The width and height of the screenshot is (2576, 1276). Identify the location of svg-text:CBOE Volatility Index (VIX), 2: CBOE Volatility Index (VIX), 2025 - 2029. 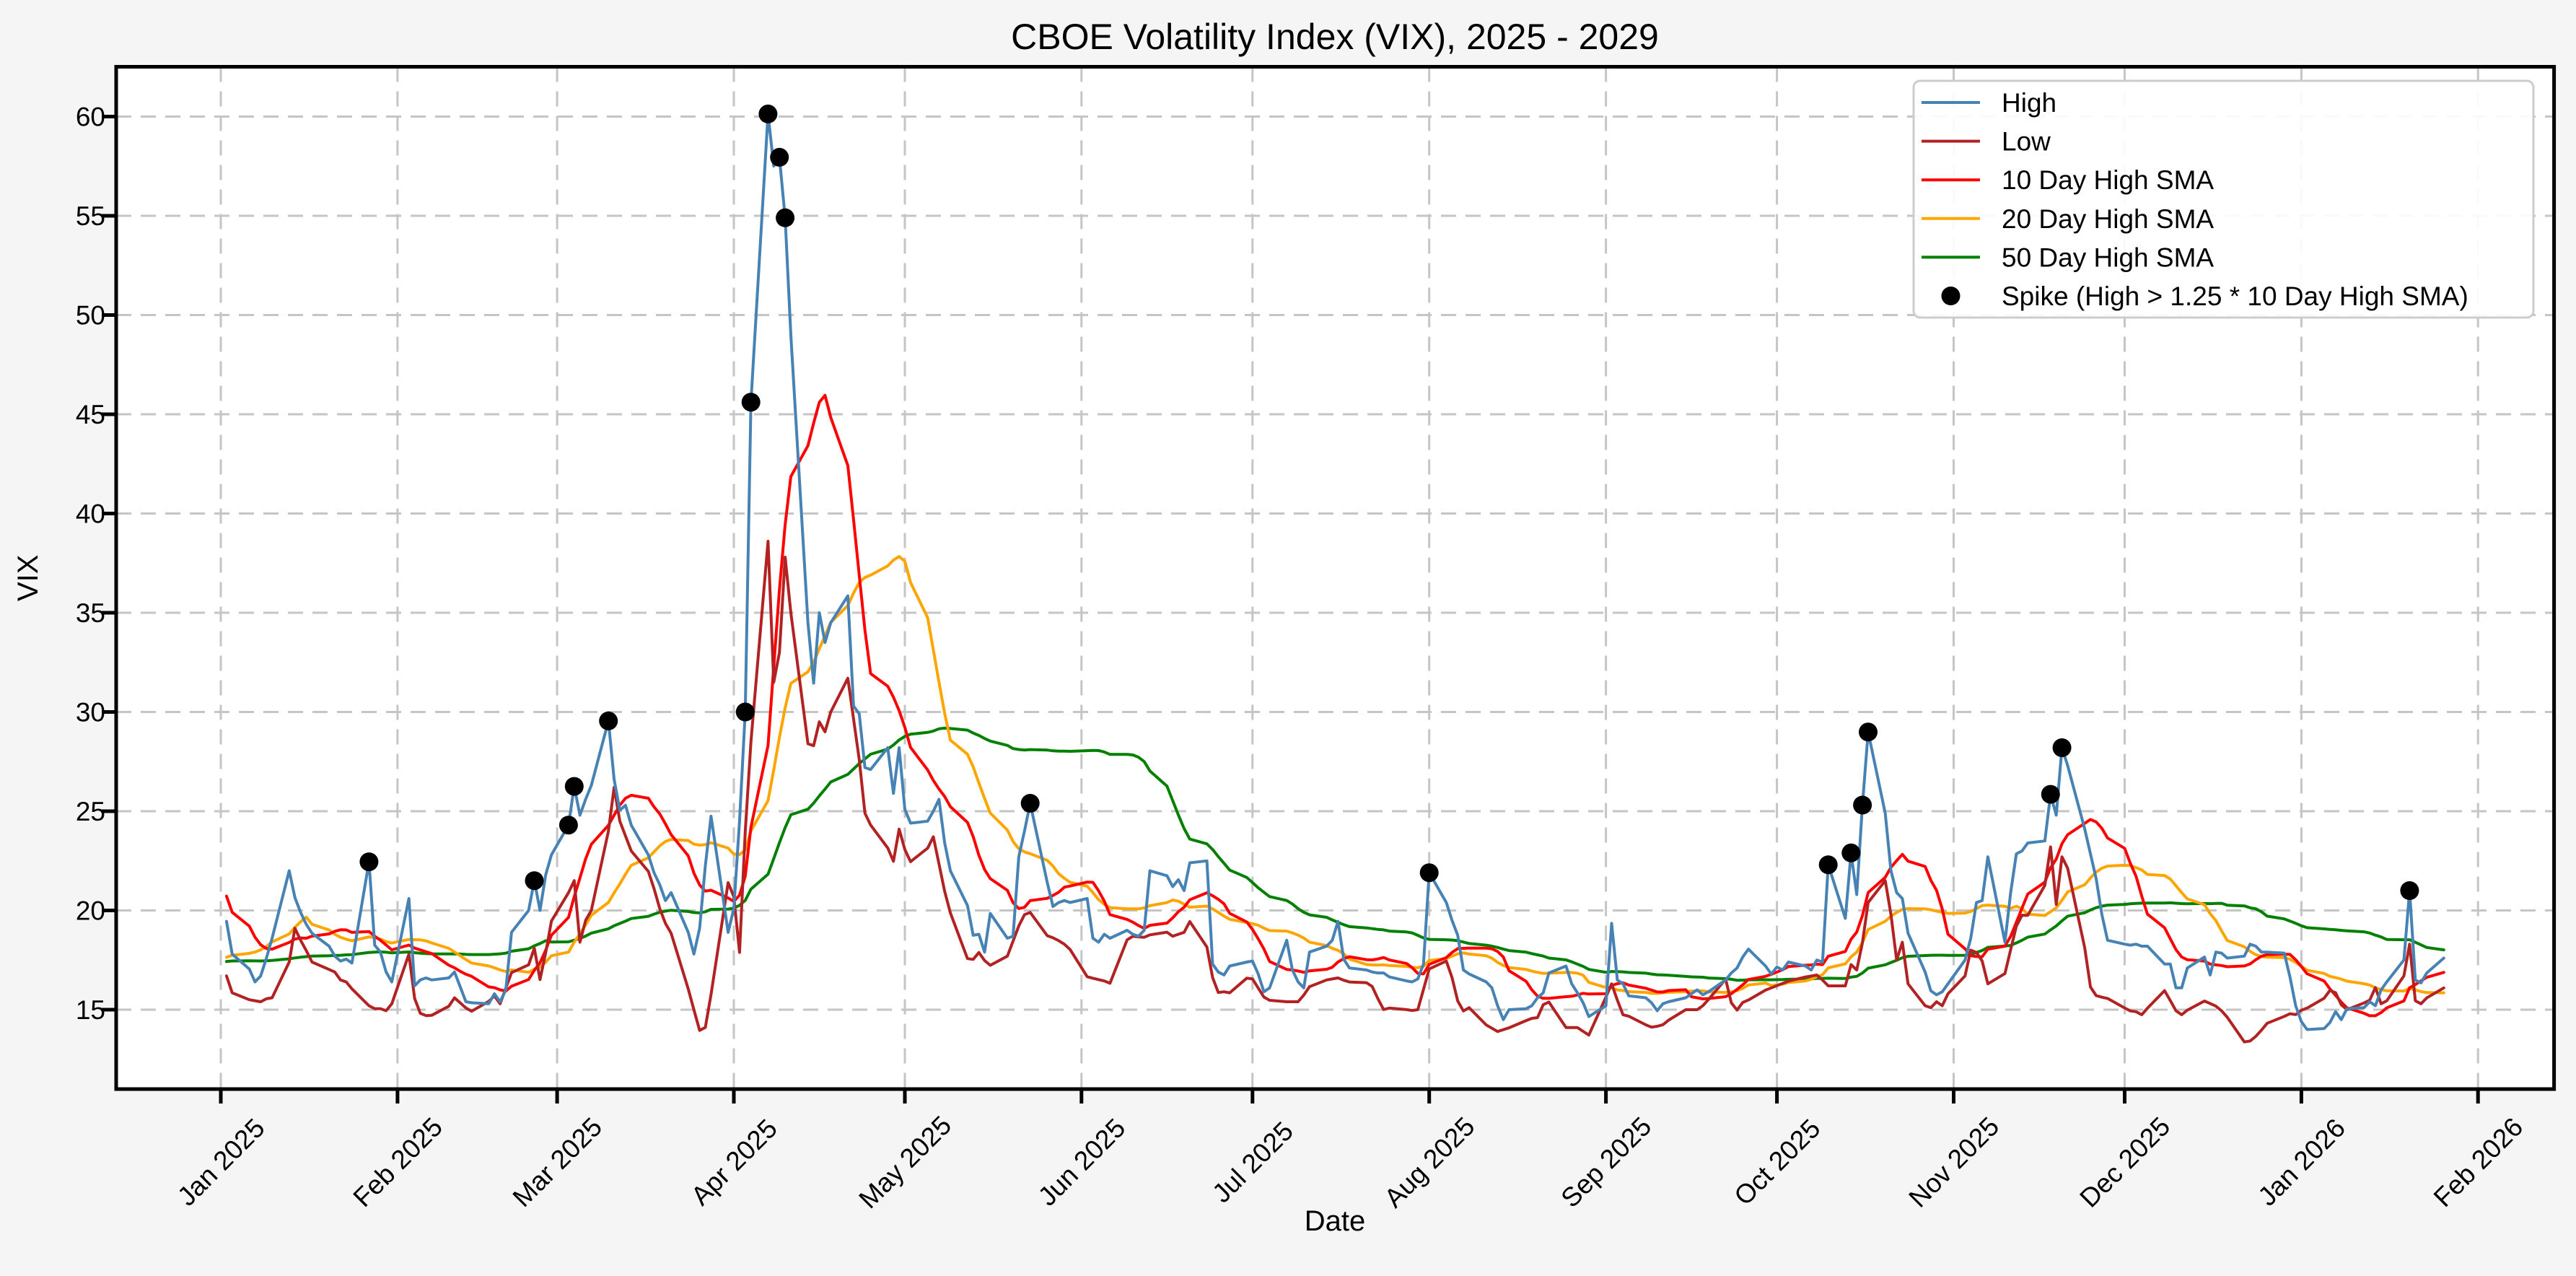
(1335, 37).